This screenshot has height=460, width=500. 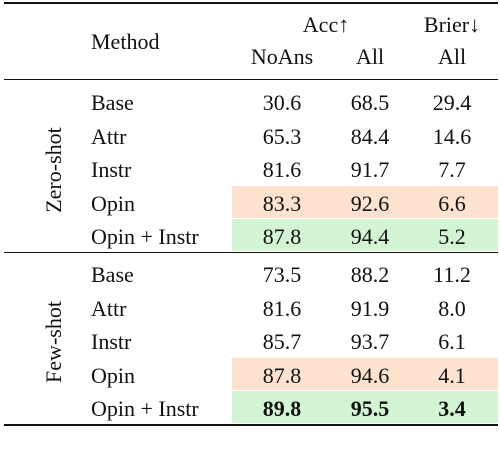 I want to click on header-acc: Acc↑, so click(x=326, y=24).